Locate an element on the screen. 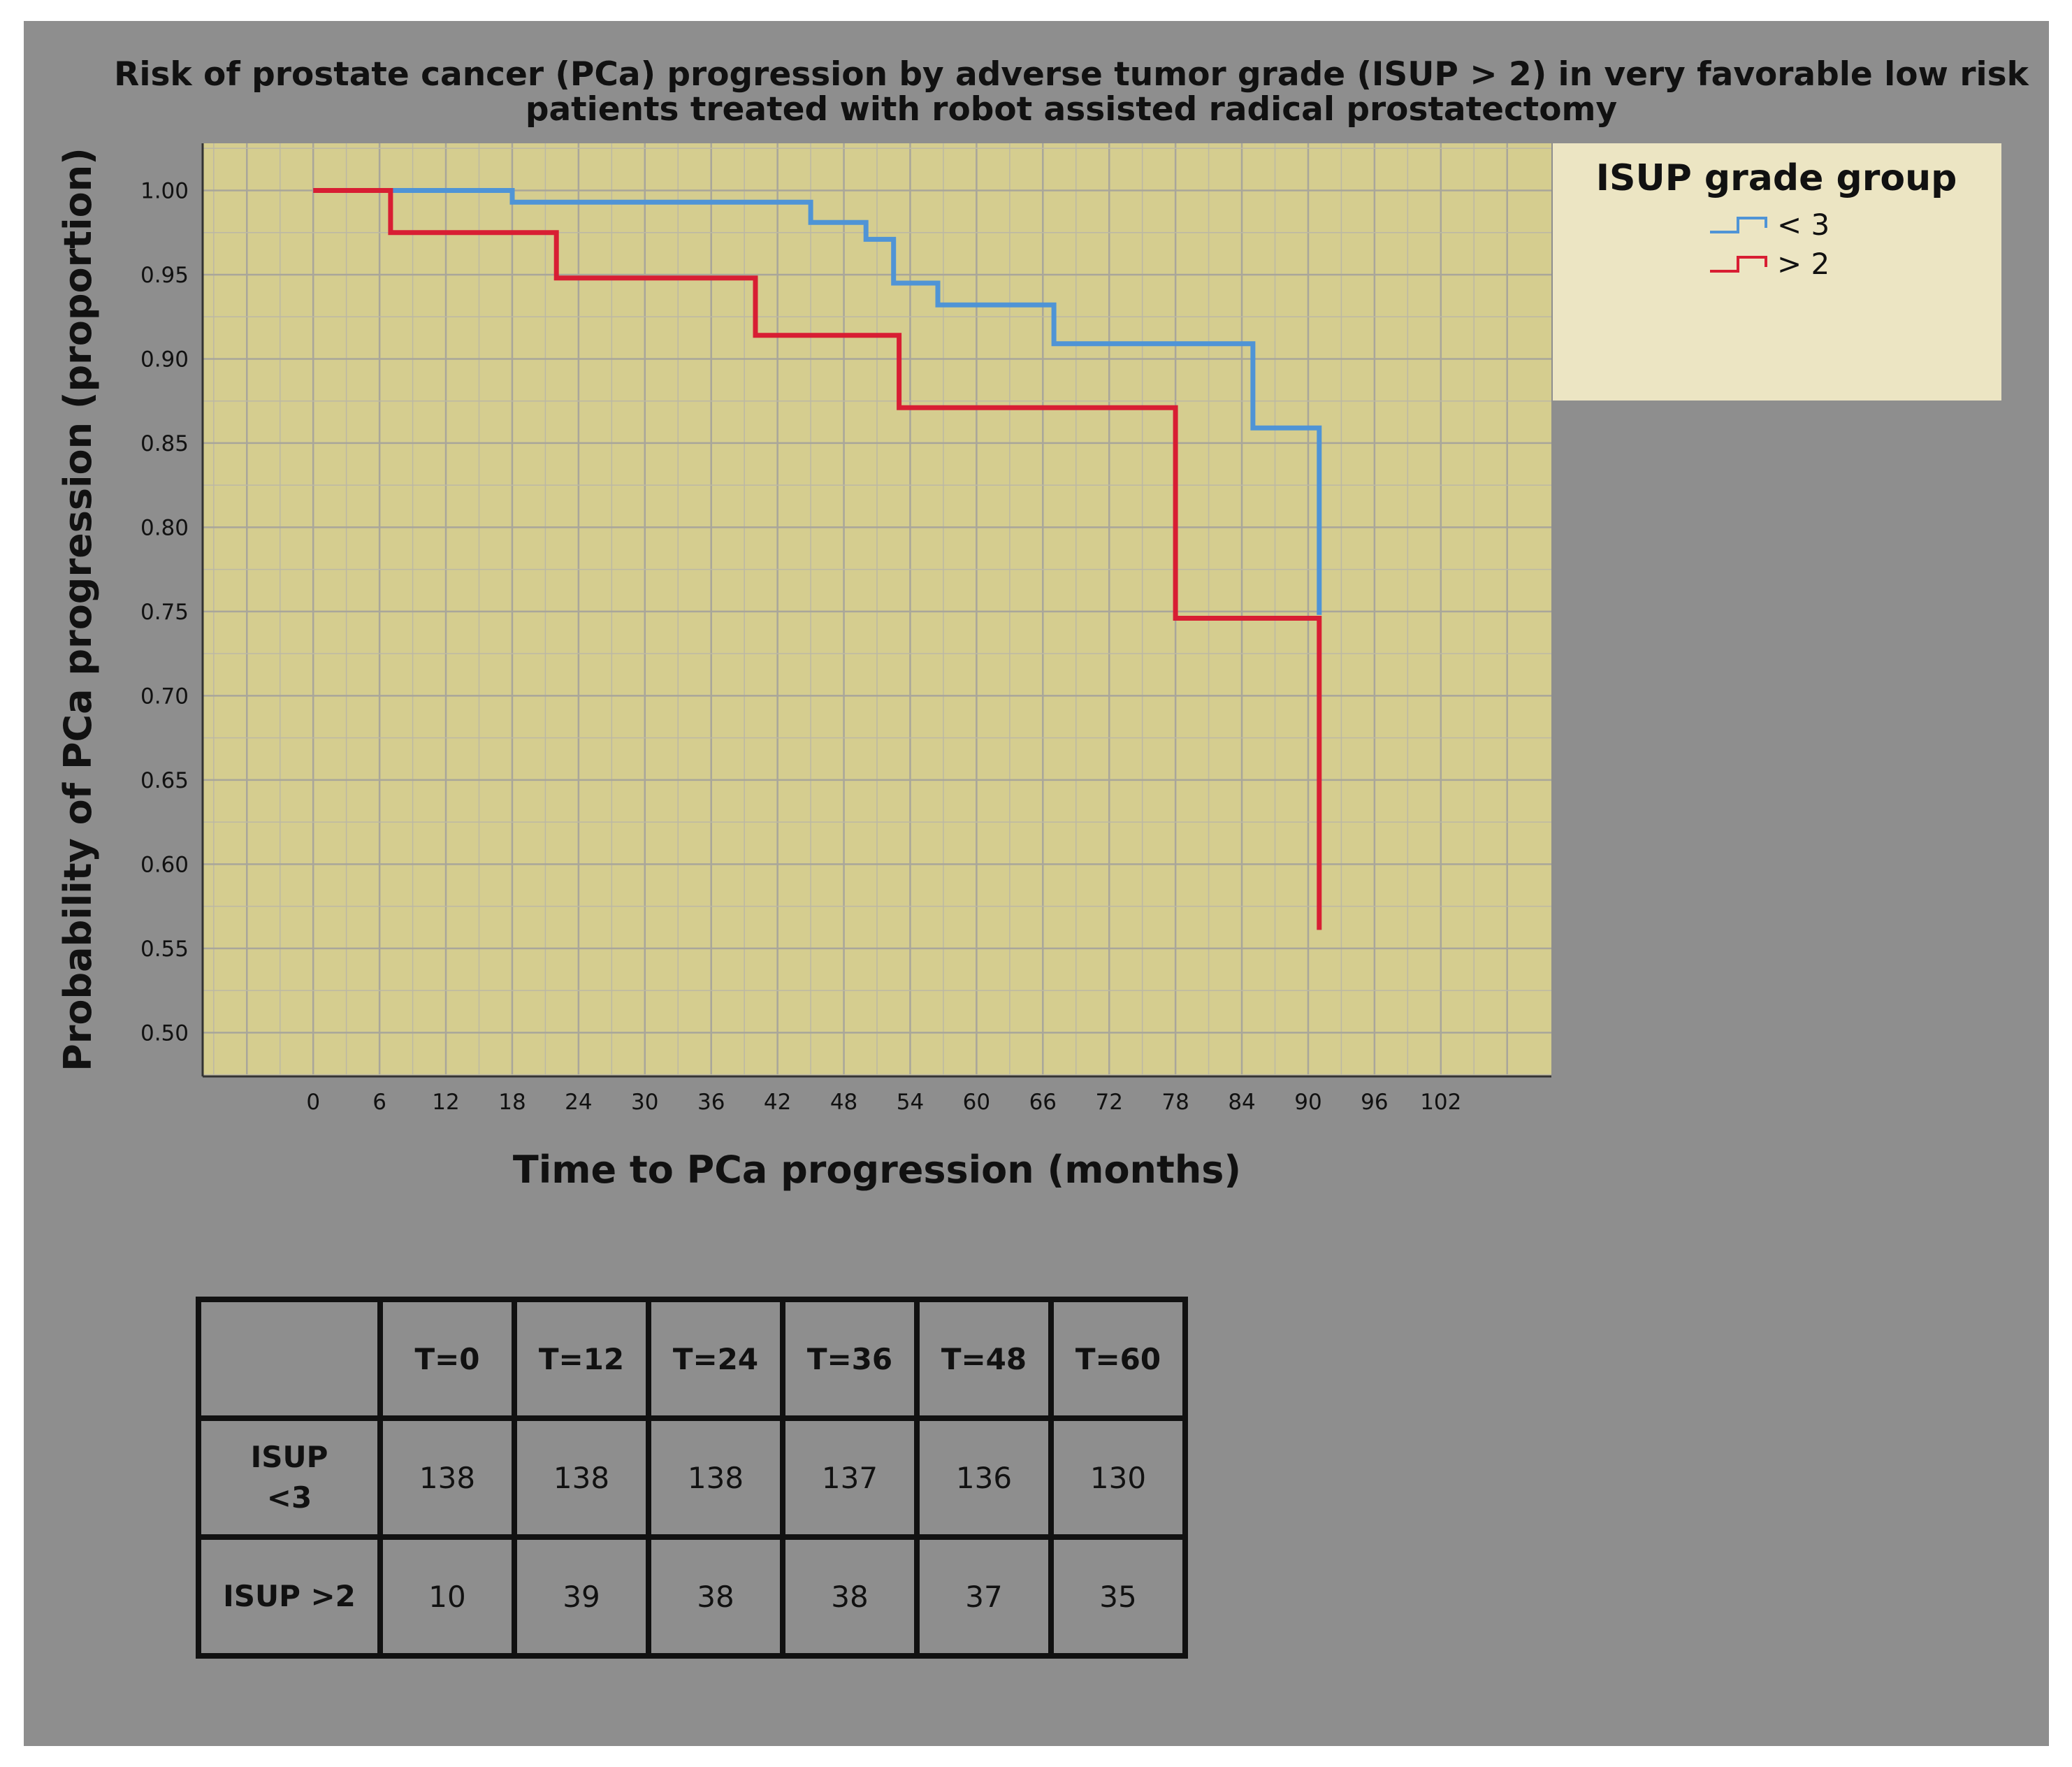 The height and width of the screenshot is (1767, 2072). legend-entries: < 3> 2 is located at coordinates (1770, 244).